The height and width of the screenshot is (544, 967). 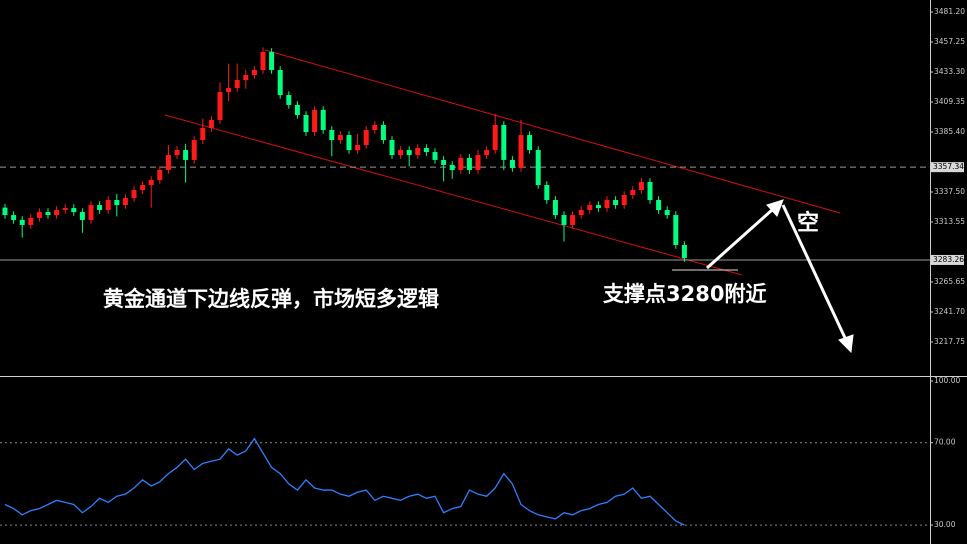 I want to click on y-tick-label: 3457.25, so click(x=949, y=41).